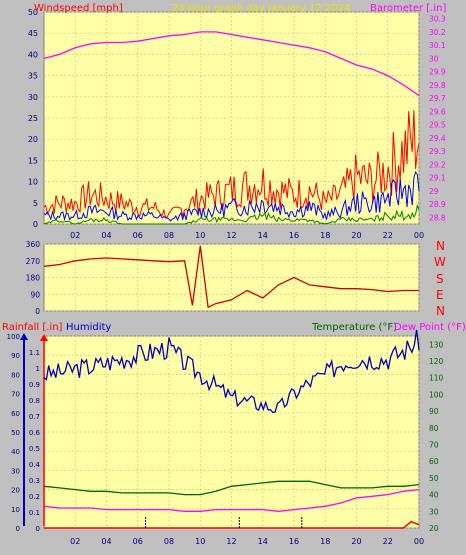 This screenshot has height=555, width=466. Describe the element at coordinates (434, 478) in the screenshot. I see `temperature-tick-label: 50` at that location.